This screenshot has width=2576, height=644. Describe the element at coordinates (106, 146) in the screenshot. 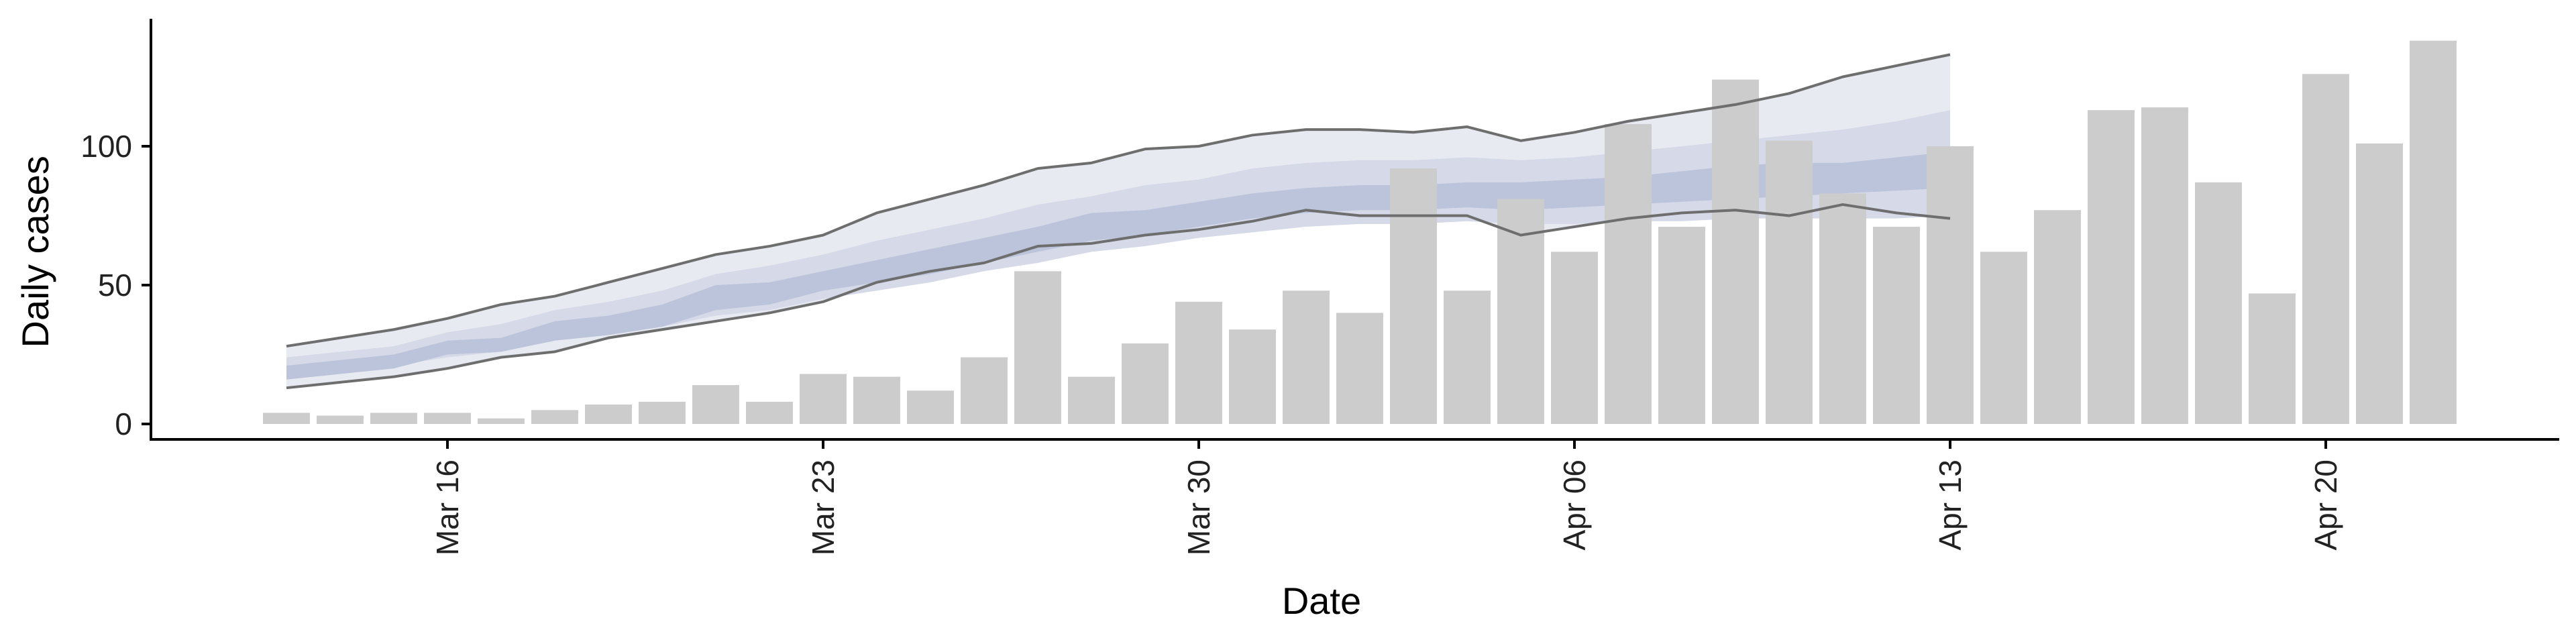

I see `y-tick-label: 100` at that location.